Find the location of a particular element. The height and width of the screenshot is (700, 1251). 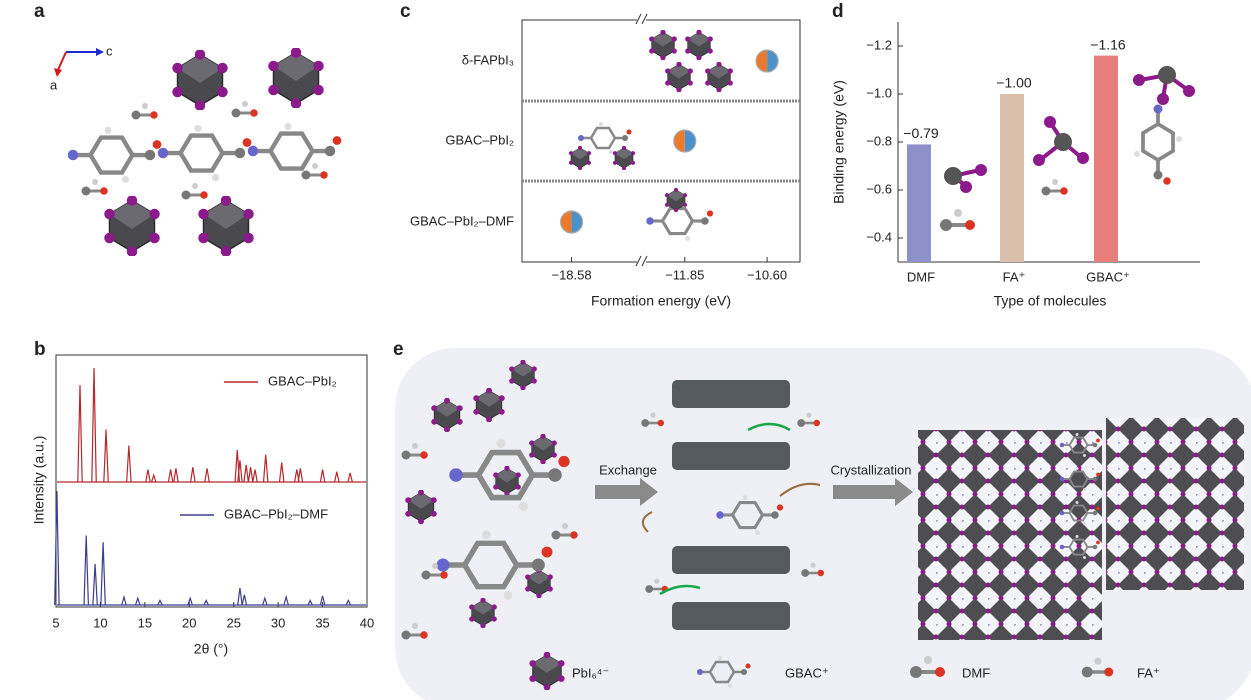

step-label: Exchange is located at coordinates (628, 469).